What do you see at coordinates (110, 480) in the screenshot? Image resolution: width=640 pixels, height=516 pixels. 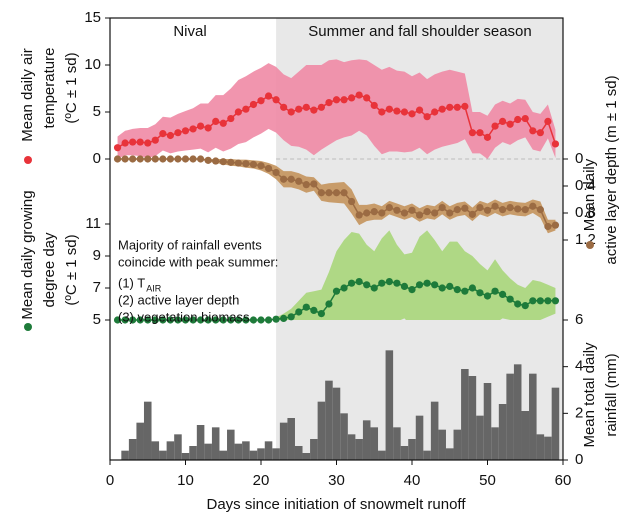 I see `x-tick-label: 0` at bounding box center [110, 480].